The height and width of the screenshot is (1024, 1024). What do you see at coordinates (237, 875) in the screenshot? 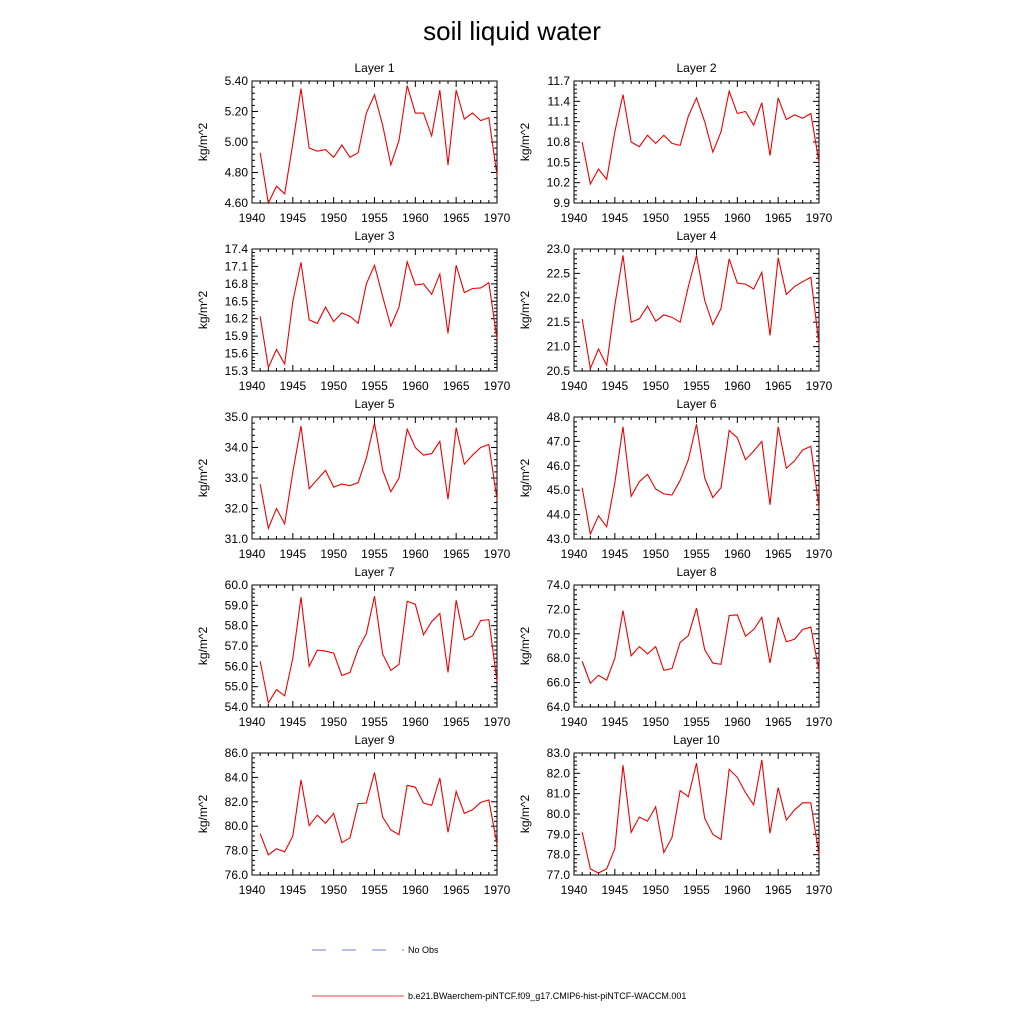
I see `y-tick-label: 76.0` at bounding box center [237, 875].